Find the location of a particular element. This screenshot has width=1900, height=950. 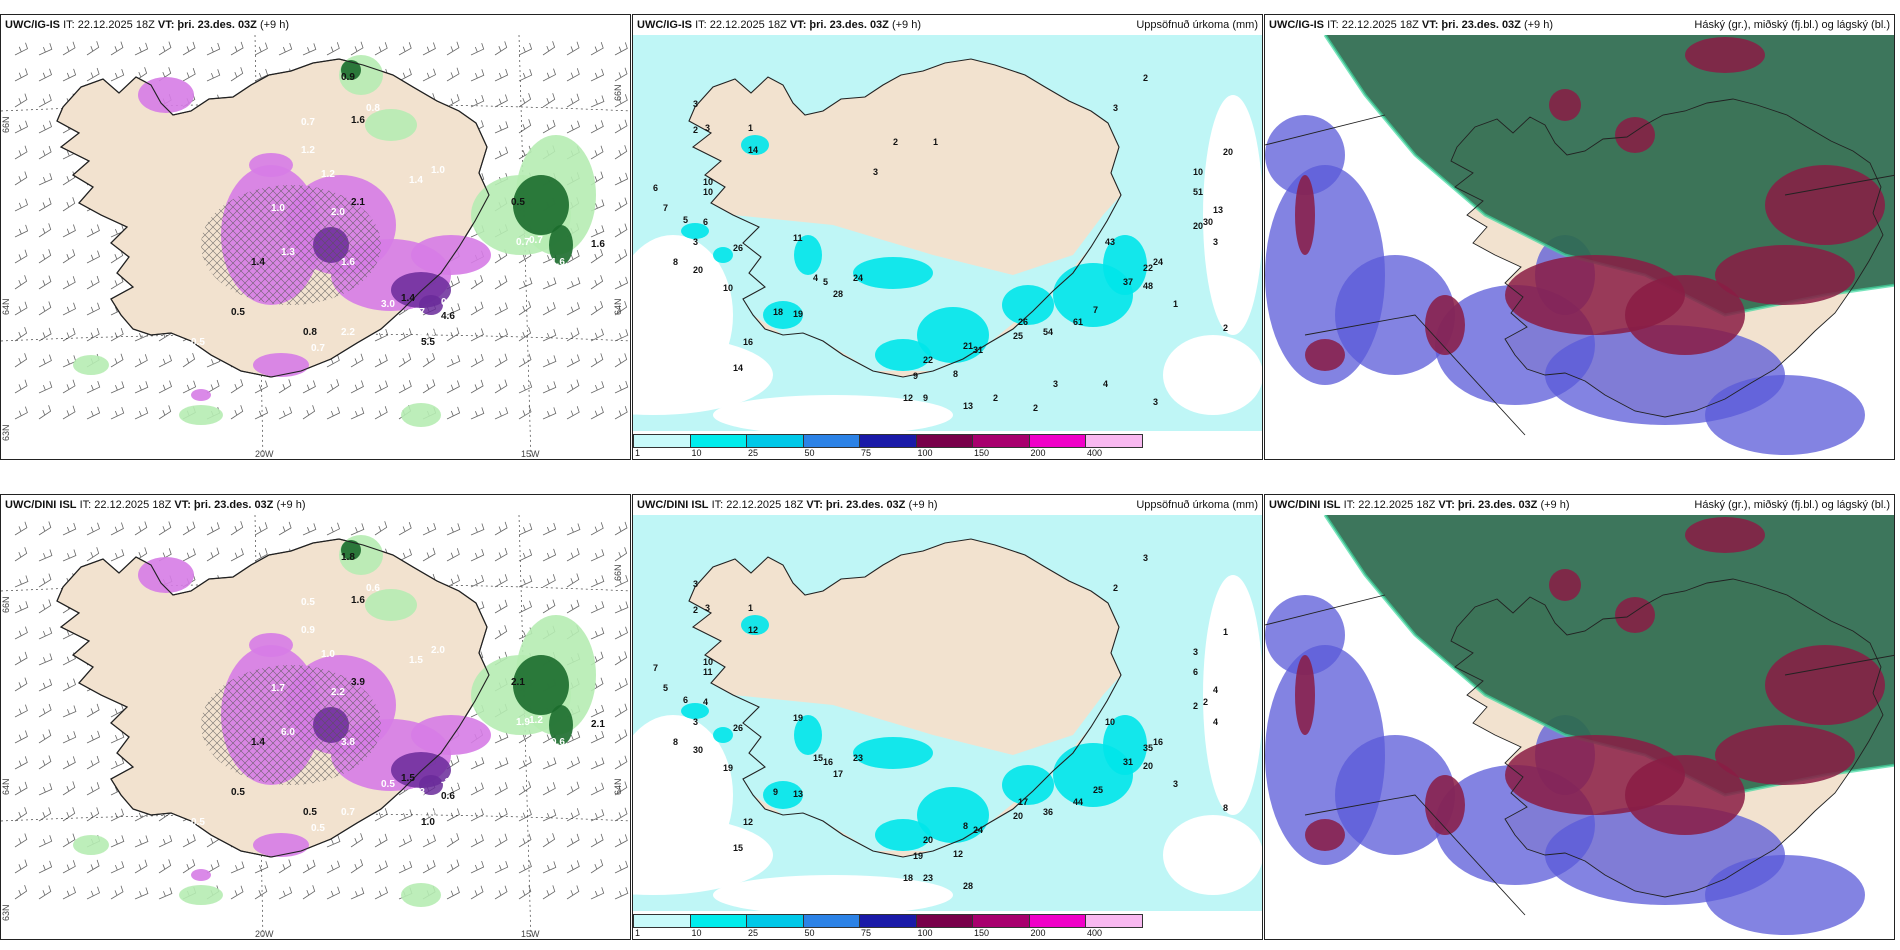

precip-value-label: 31 is located at coordinates (978, 350).